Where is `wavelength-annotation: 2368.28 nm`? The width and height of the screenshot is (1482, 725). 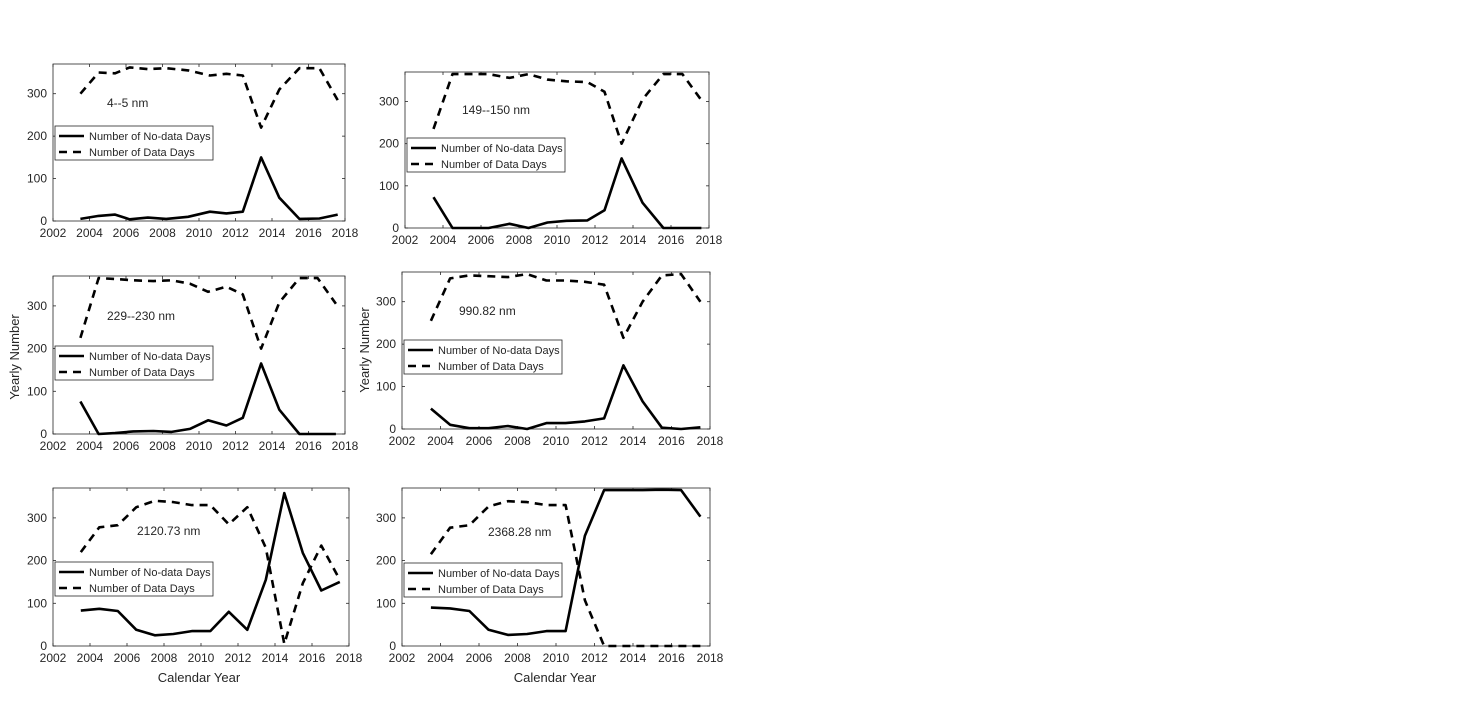 wavelength-annotation: 2368.28 nm is located at coordinates (519, 532).